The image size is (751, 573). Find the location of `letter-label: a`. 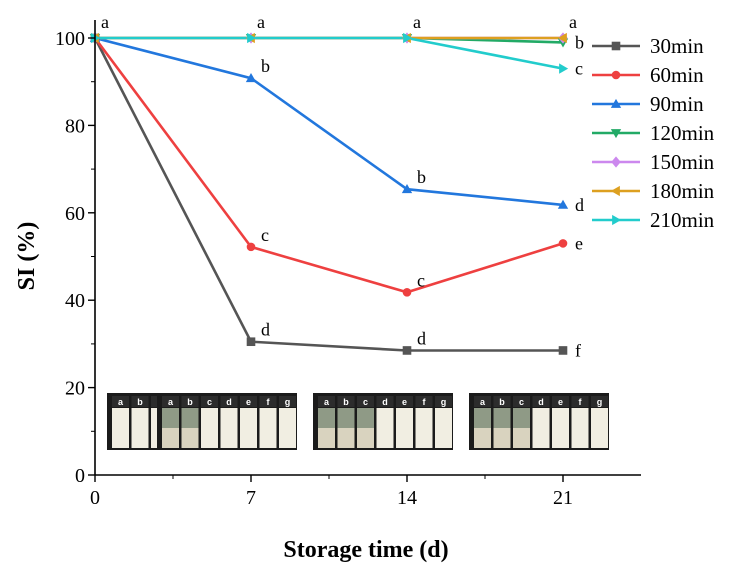

letter-label: a is located at coordinates (417, 22).